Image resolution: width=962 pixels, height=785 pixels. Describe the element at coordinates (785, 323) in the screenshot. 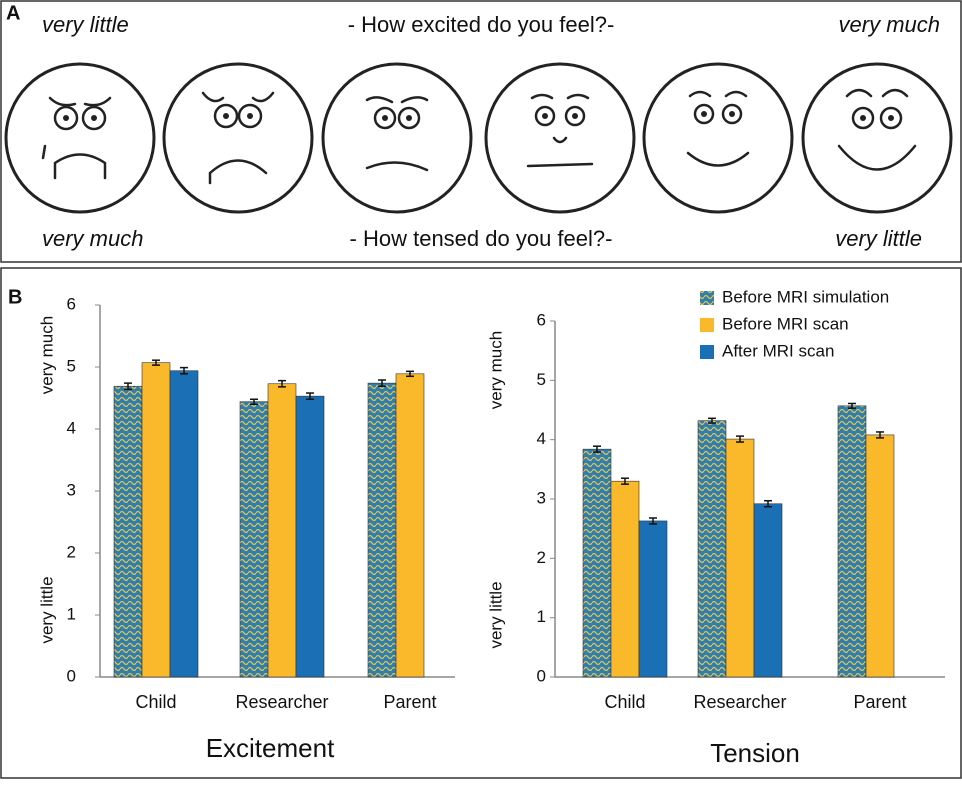

I see `legend-label: Before MRI scan` at that location.